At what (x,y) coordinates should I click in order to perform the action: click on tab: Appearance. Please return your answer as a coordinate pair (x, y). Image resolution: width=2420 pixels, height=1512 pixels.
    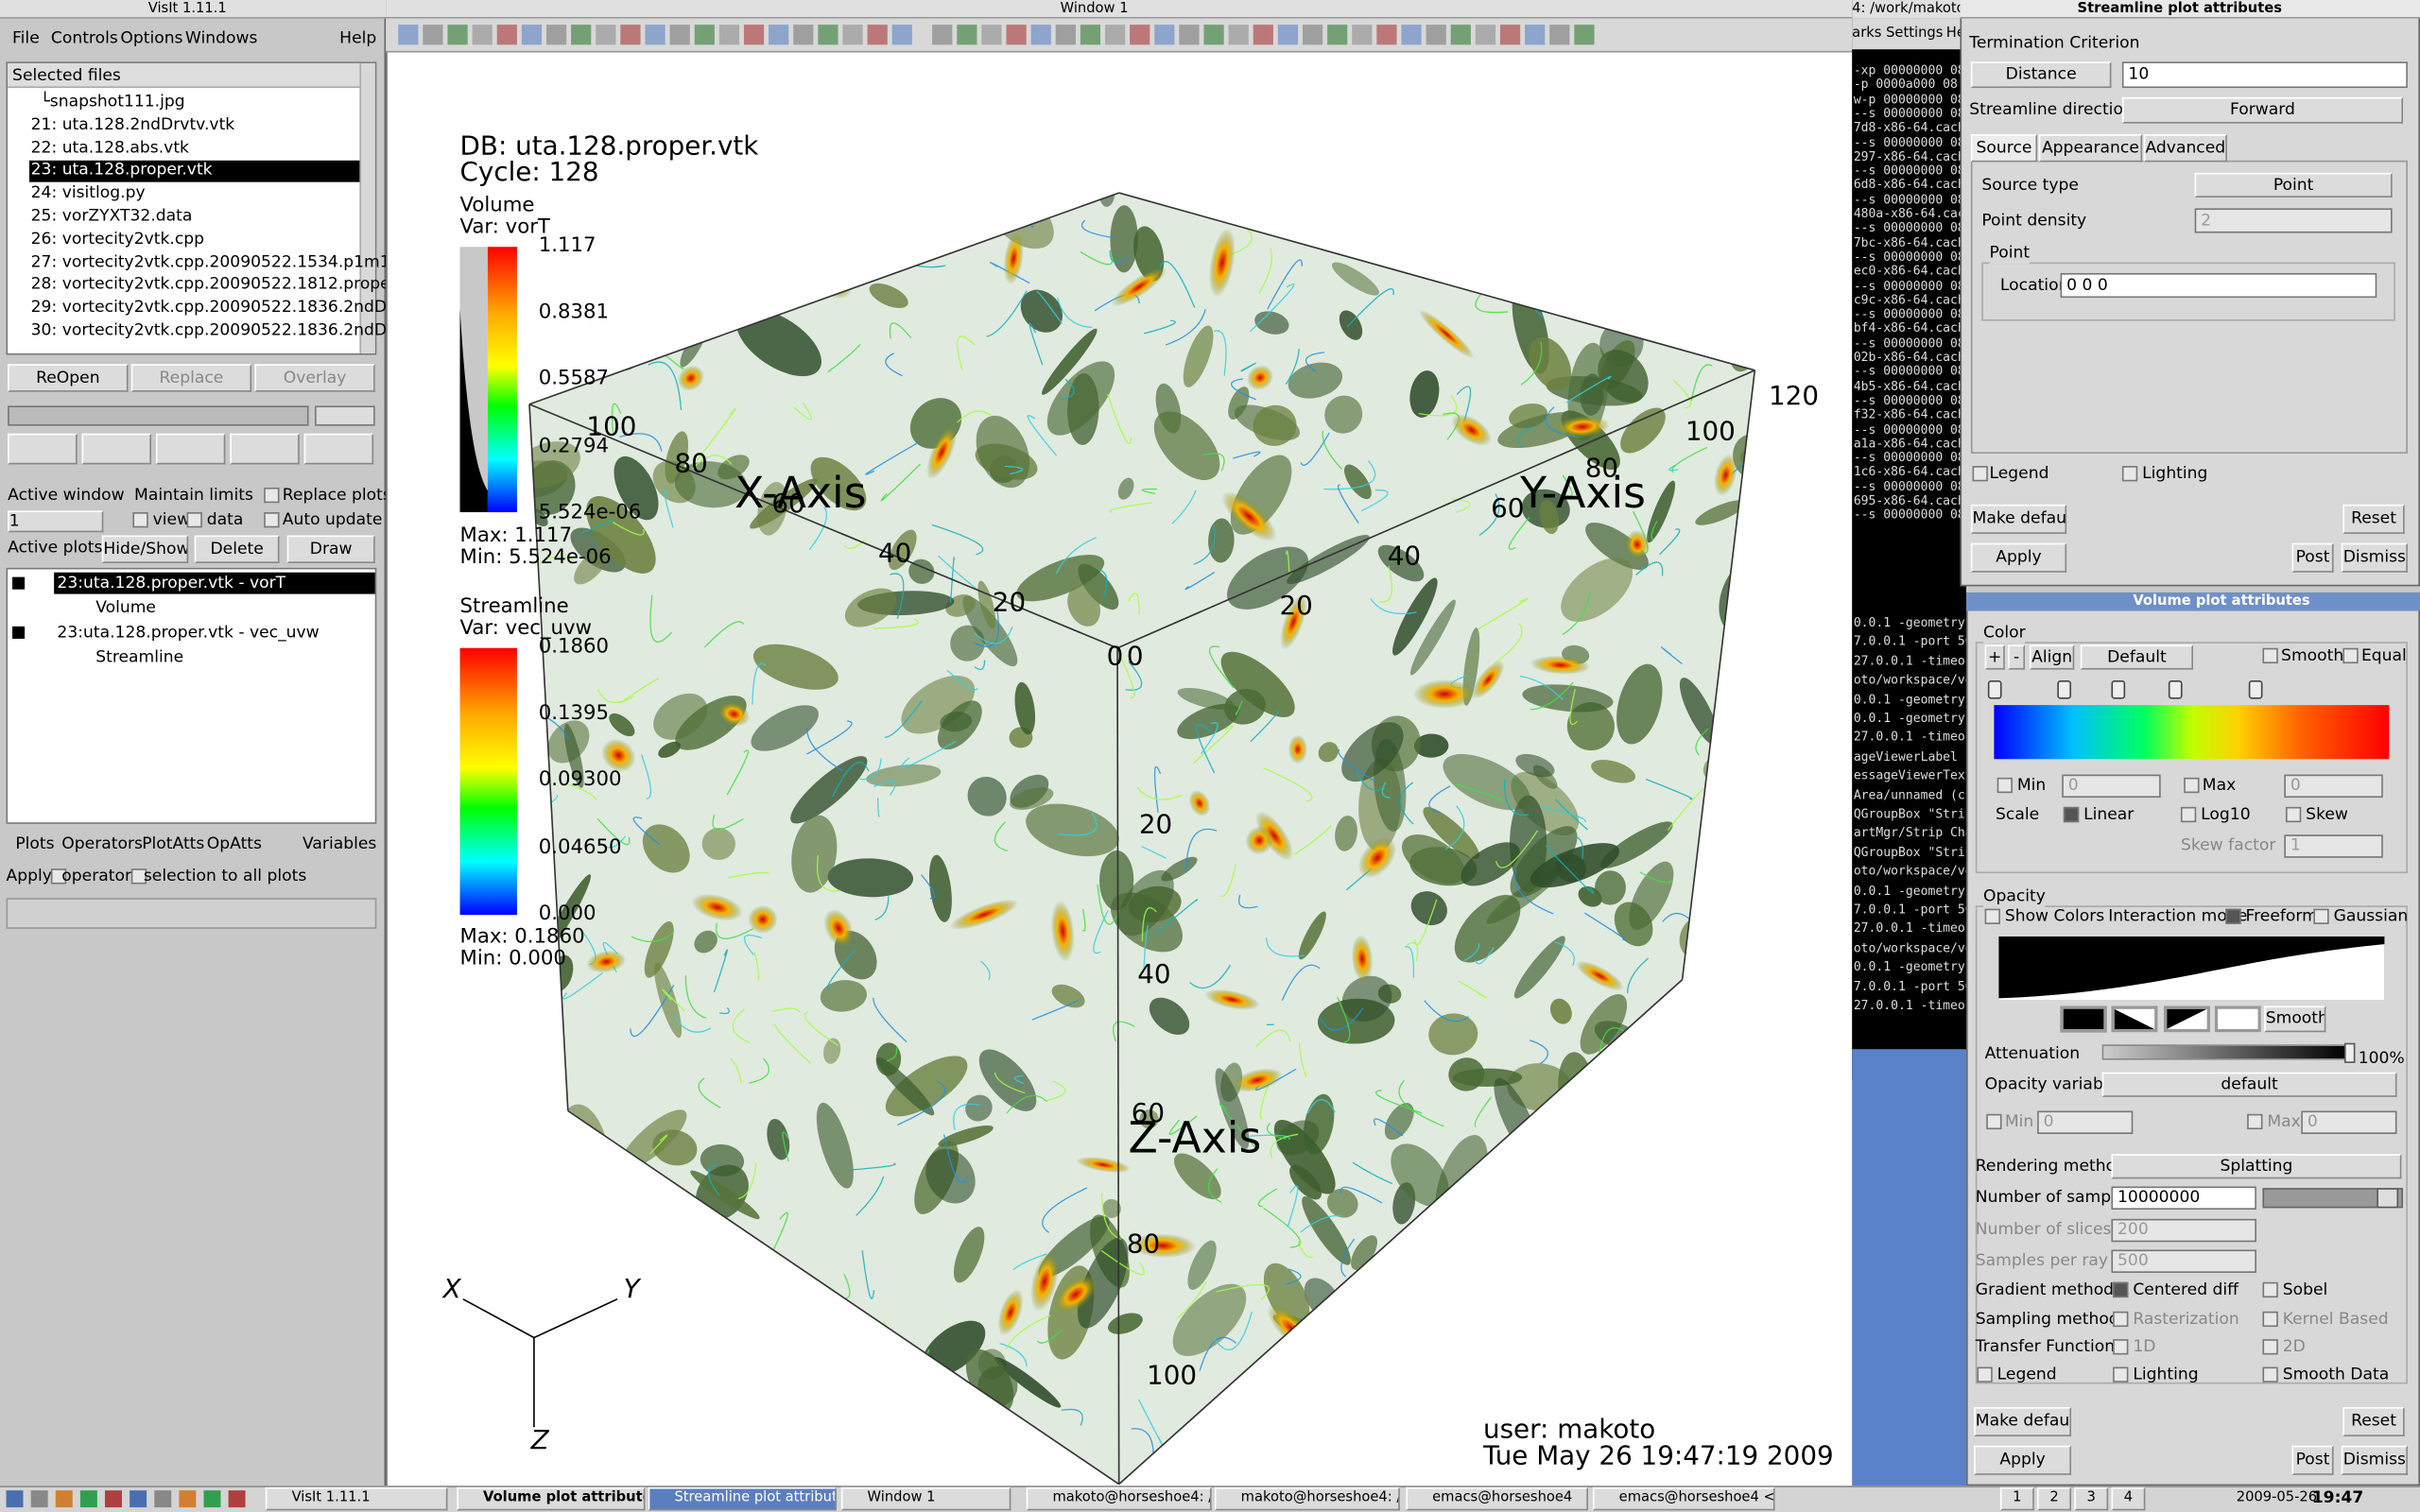
    Looking at the image, I should click on (2090, 148).